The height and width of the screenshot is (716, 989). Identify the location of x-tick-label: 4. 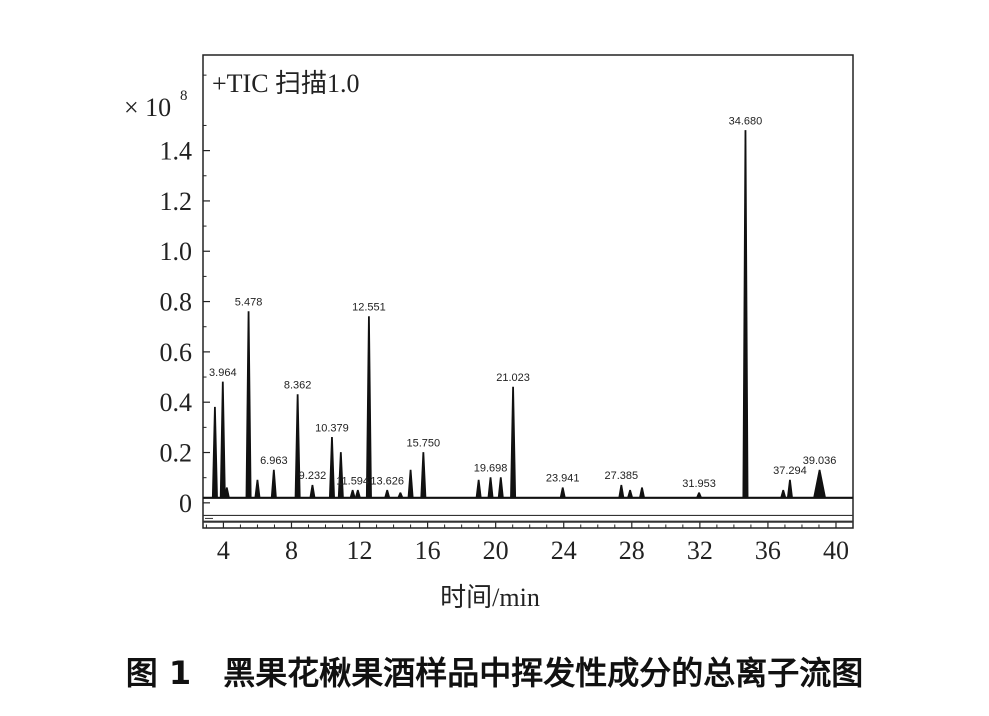
(223, 550).